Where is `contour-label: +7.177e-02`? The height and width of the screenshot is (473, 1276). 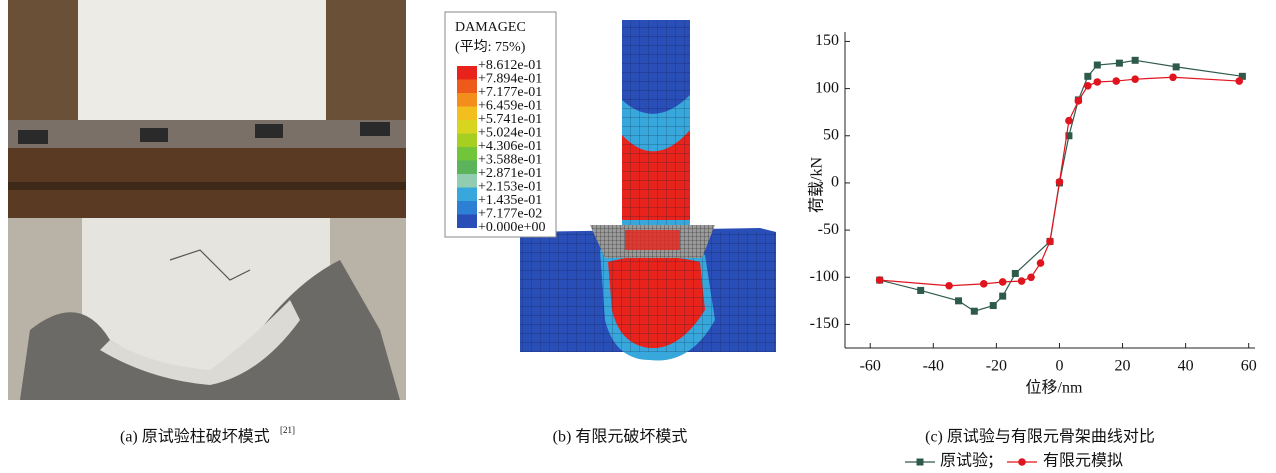 contour-label: +7.177e-02 is located at coordinates (510, 214).